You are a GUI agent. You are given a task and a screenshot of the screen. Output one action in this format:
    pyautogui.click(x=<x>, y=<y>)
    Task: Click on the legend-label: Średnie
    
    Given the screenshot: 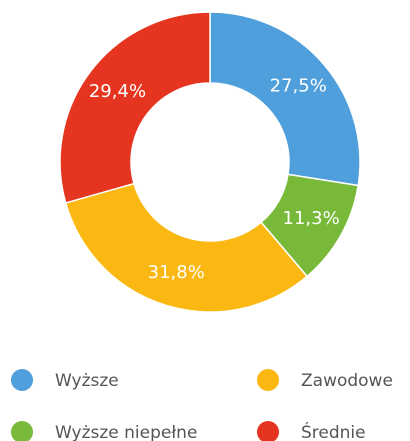 What is the action you would take?
    pyautogui.click(x=333, y=431)
    